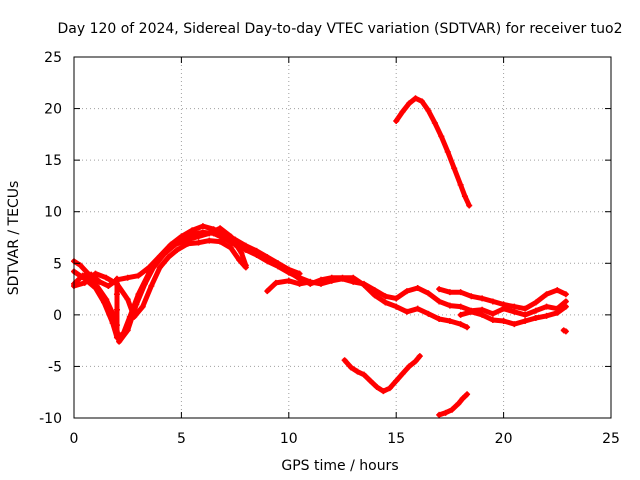 Image resolution: width=640 pixels, height=480 pixels. I want to click on y-tick-label: 5, so click(57, 264).